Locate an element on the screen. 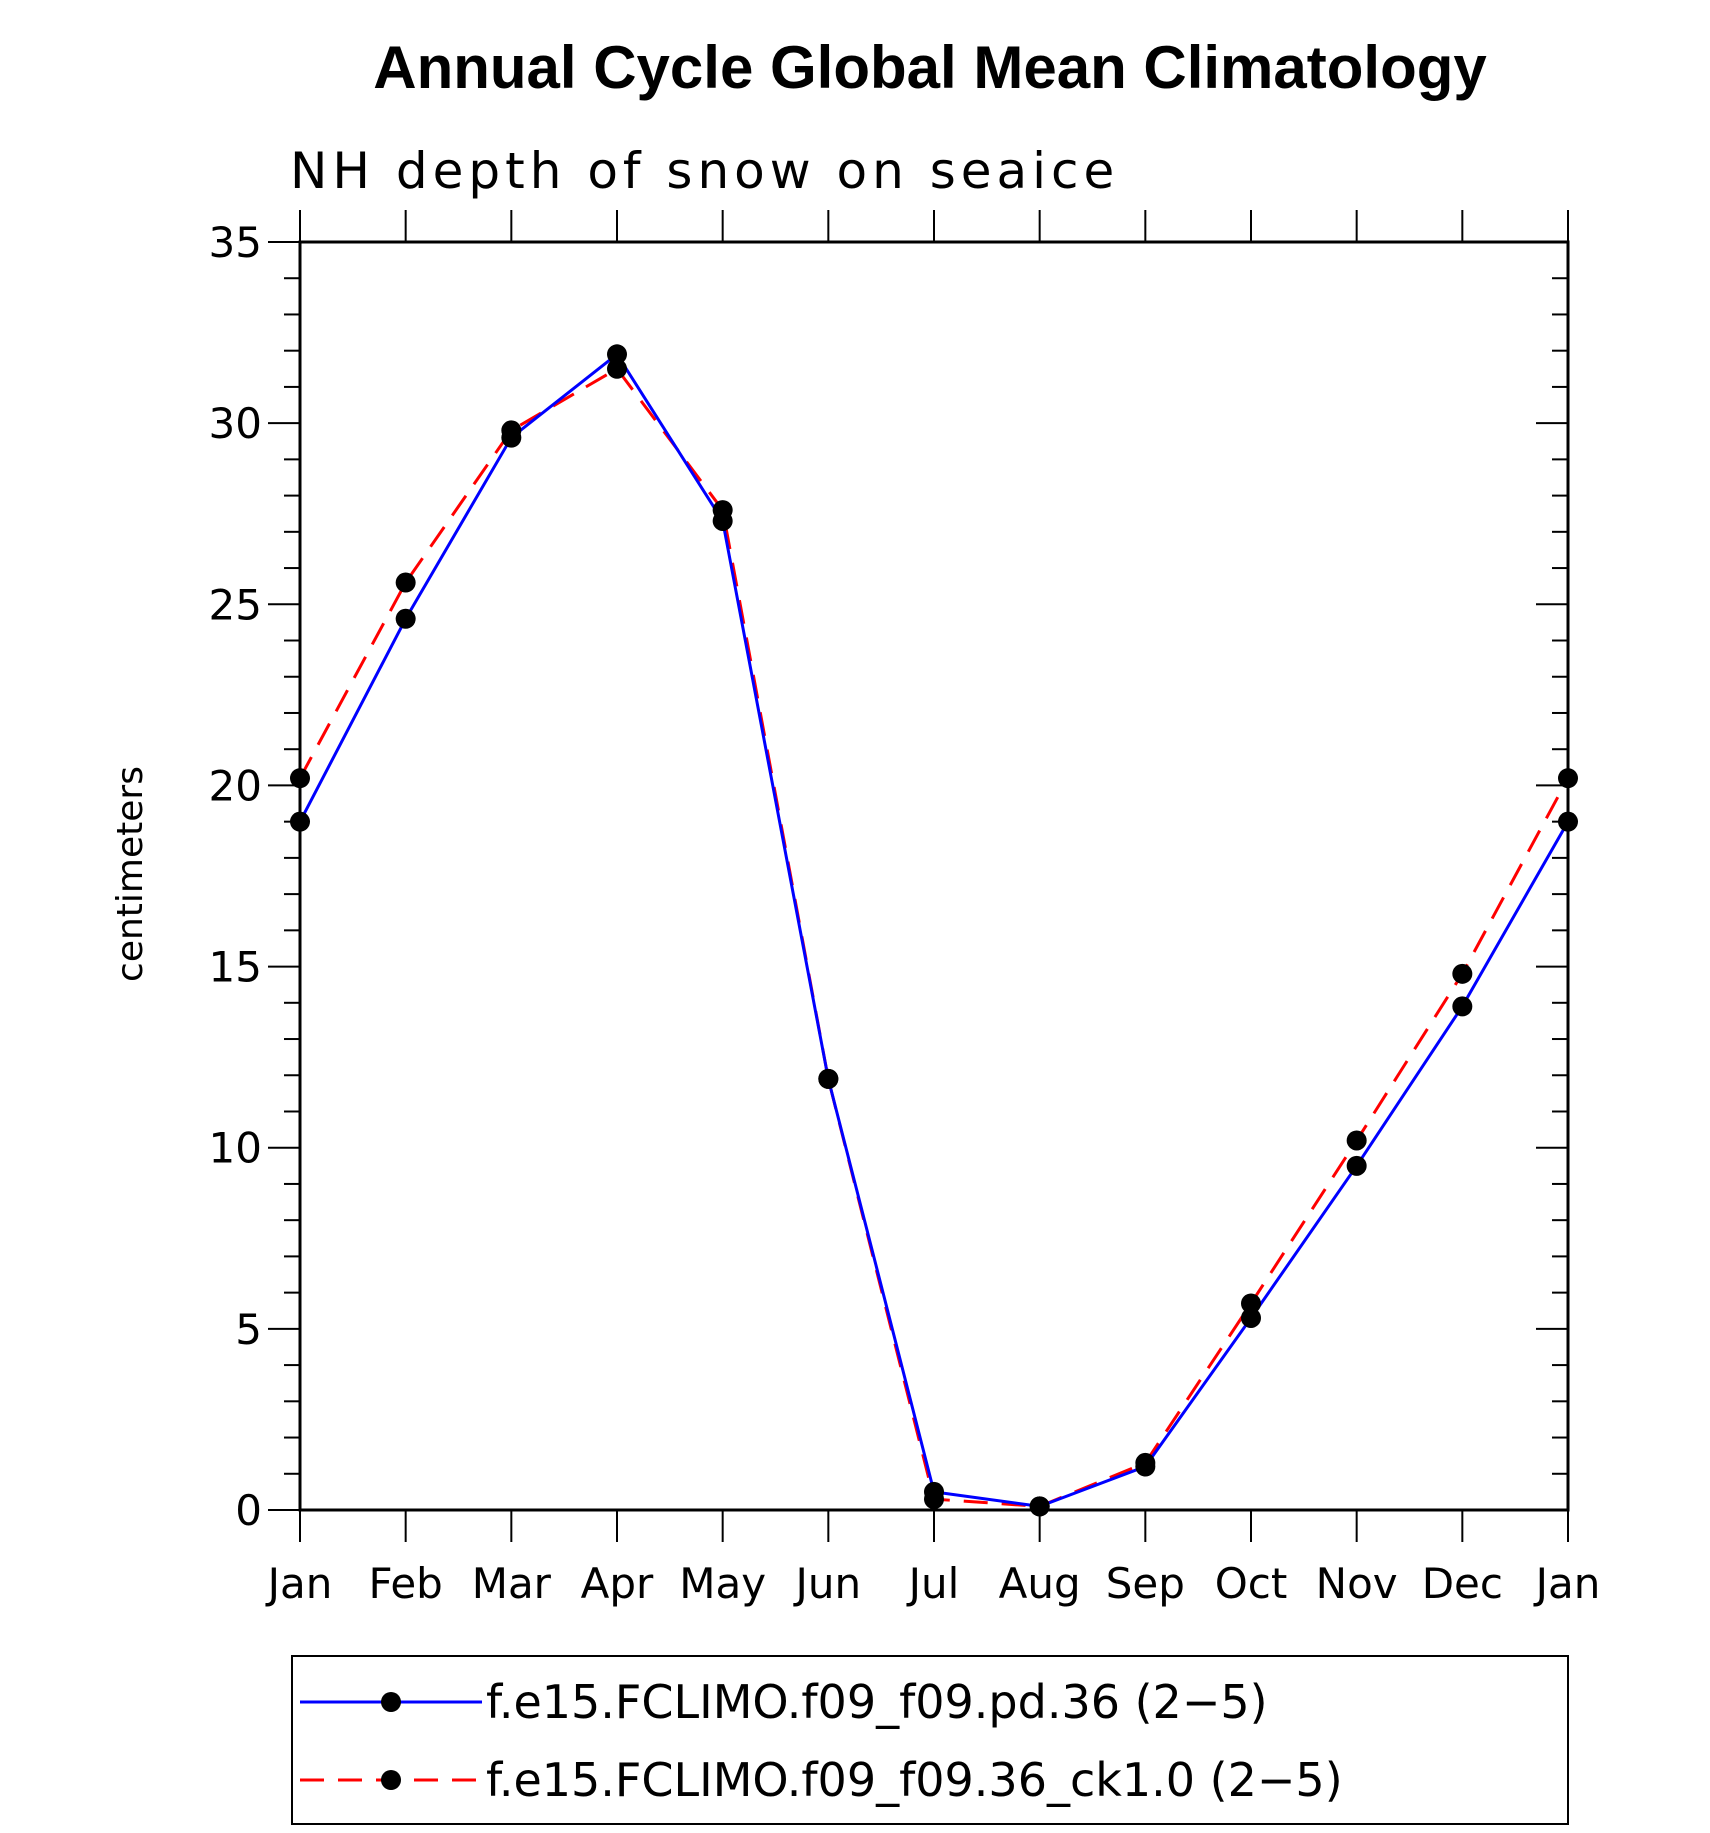 The height and width of the screenshot is (1833, 1710). chart-subtitle: NH depth of snow on seaice is located at coordinates (704, 171).